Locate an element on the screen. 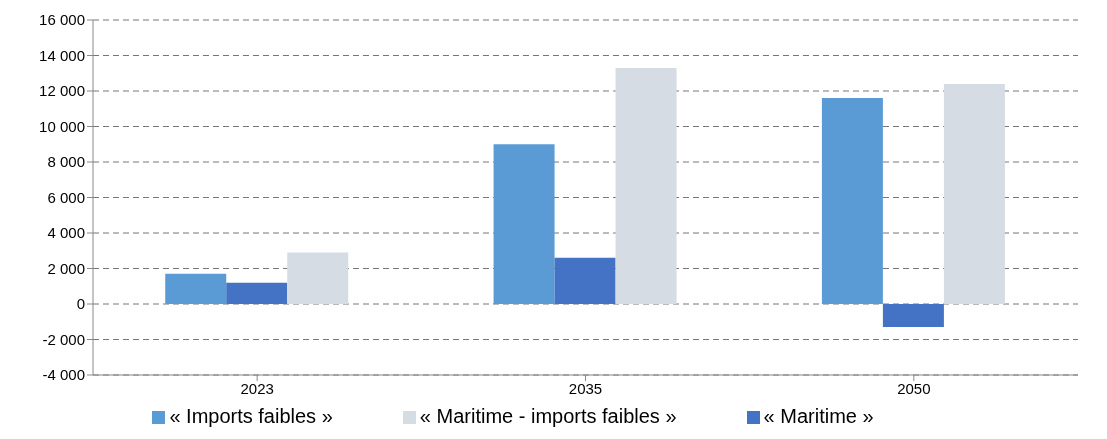 The width and height of the screenshot is (1107, 439). y-tick-label: 8 000 is located at coordinates (66, 162).